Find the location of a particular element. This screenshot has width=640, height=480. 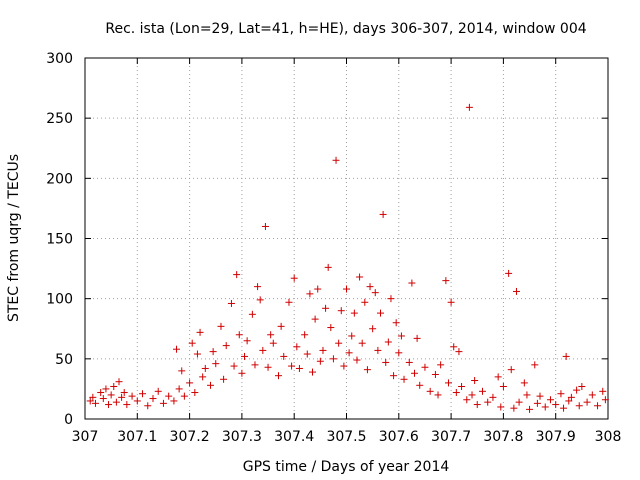

x-tick-label: 307.1 is located at coordinates (137, 437).